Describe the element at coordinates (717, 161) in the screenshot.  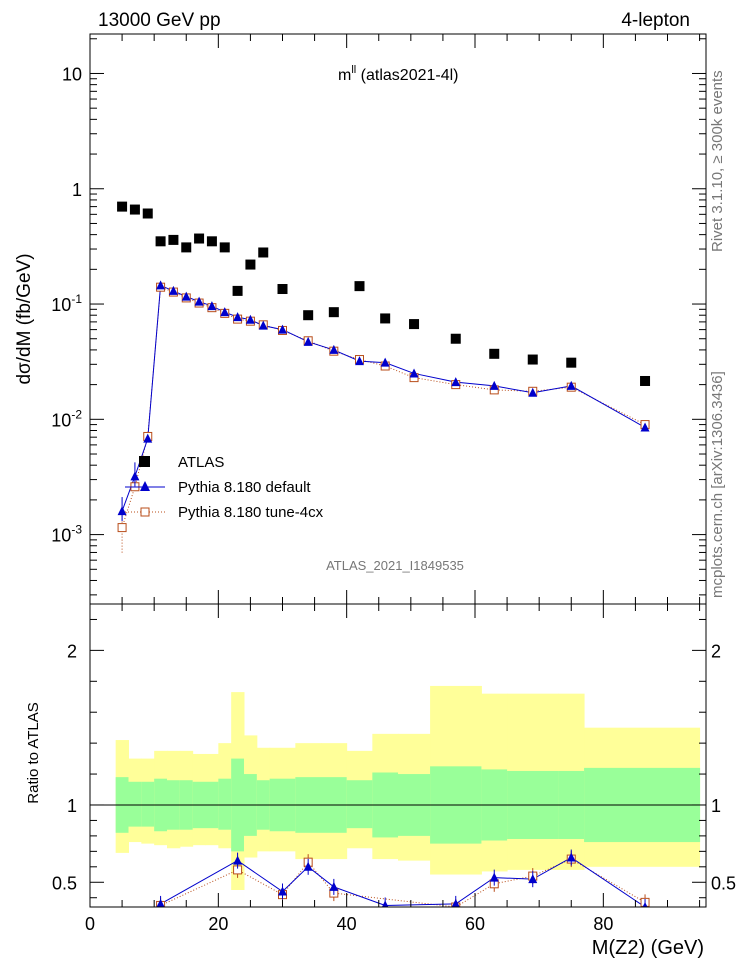
I see `rivet-label: Rivet 3.1.10, ≥ 300k events` at that location.